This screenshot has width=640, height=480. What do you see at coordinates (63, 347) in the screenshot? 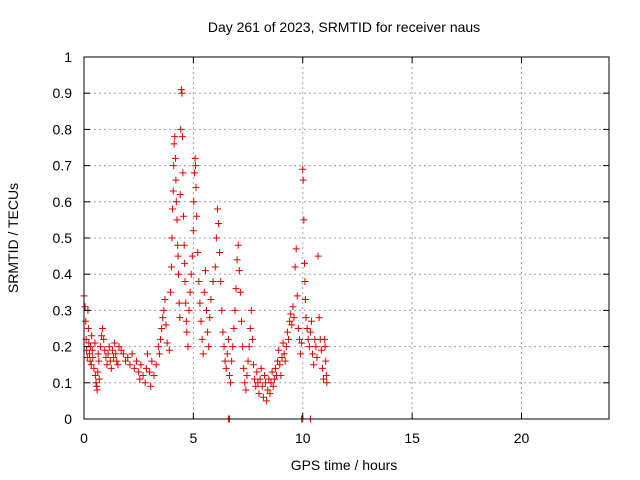
I see `y-tick-label: 0.2` at bounding box center [63, 347].